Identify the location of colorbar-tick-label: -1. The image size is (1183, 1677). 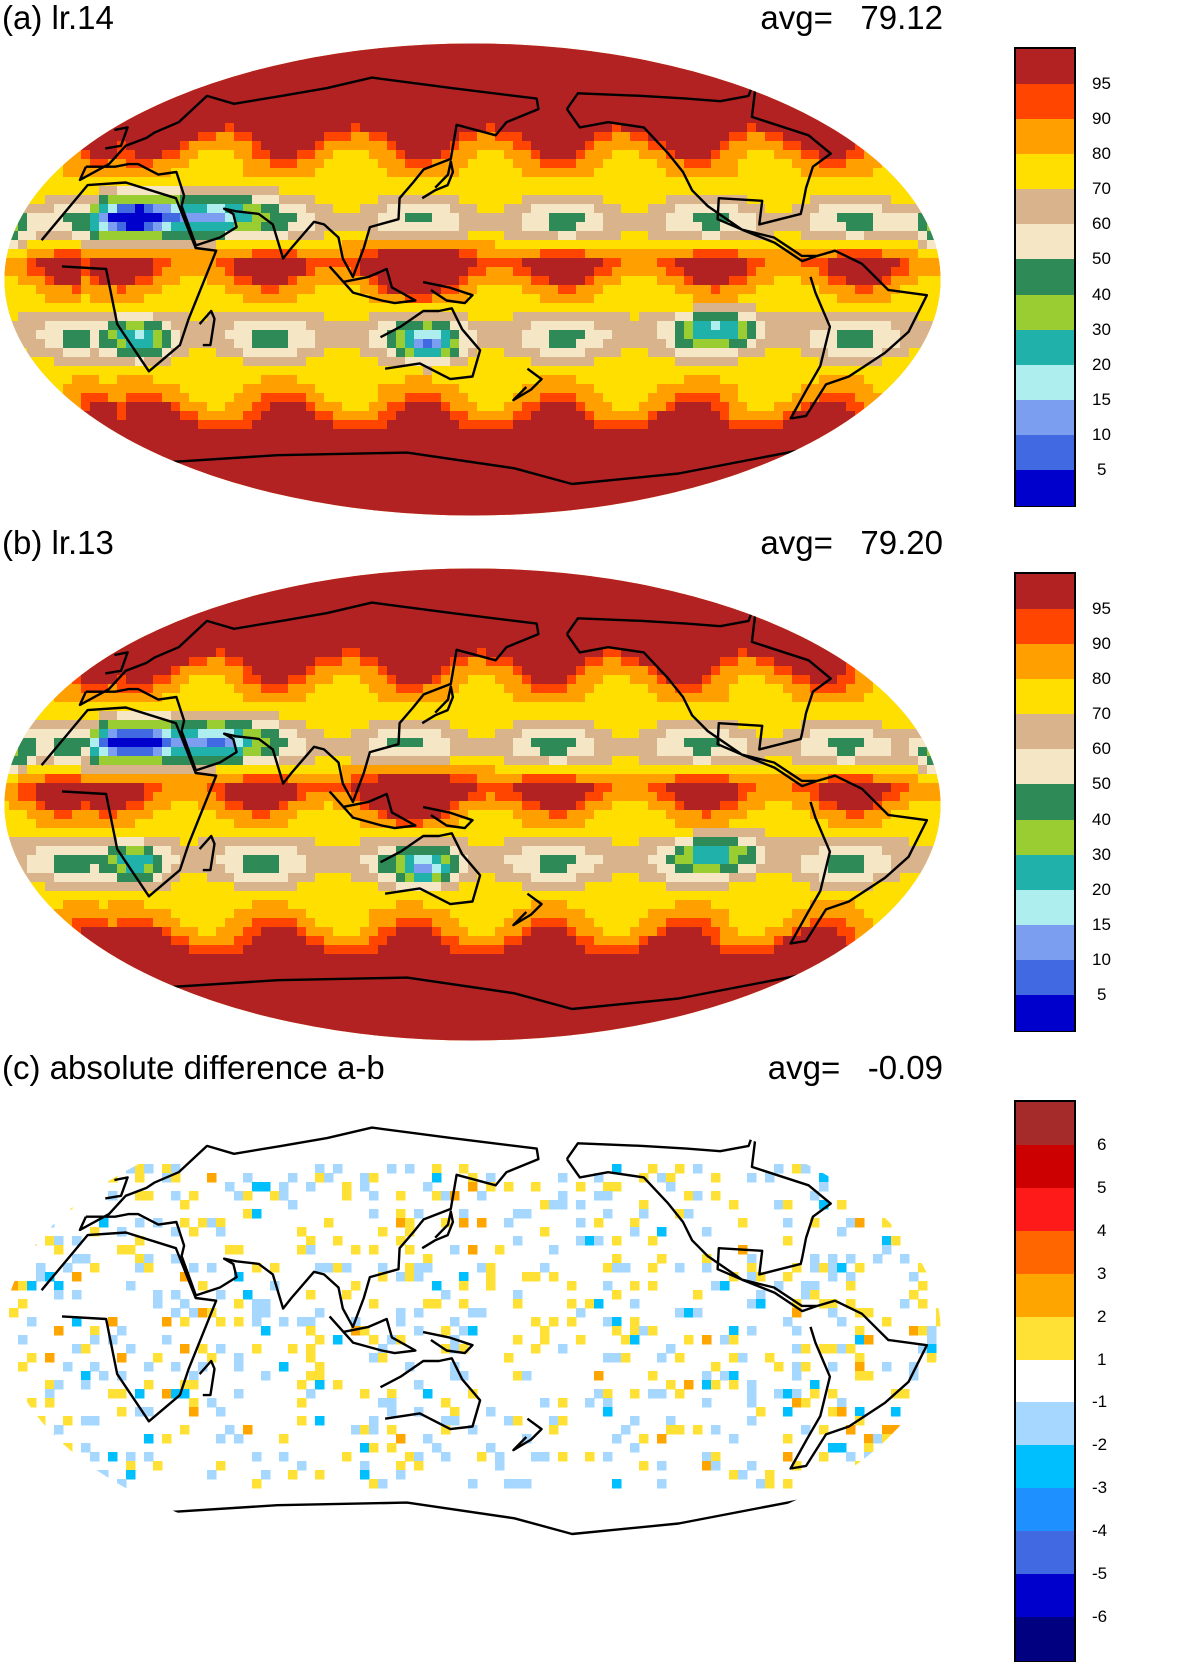
(1100, 1402).